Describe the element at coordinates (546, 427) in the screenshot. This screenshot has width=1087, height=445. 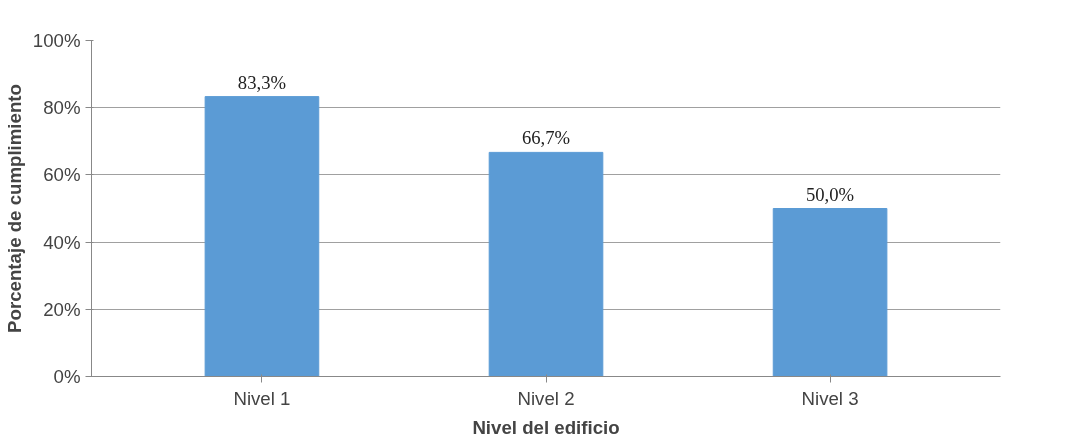
I see `x-axis-title: Nivel del edificio` at that location.